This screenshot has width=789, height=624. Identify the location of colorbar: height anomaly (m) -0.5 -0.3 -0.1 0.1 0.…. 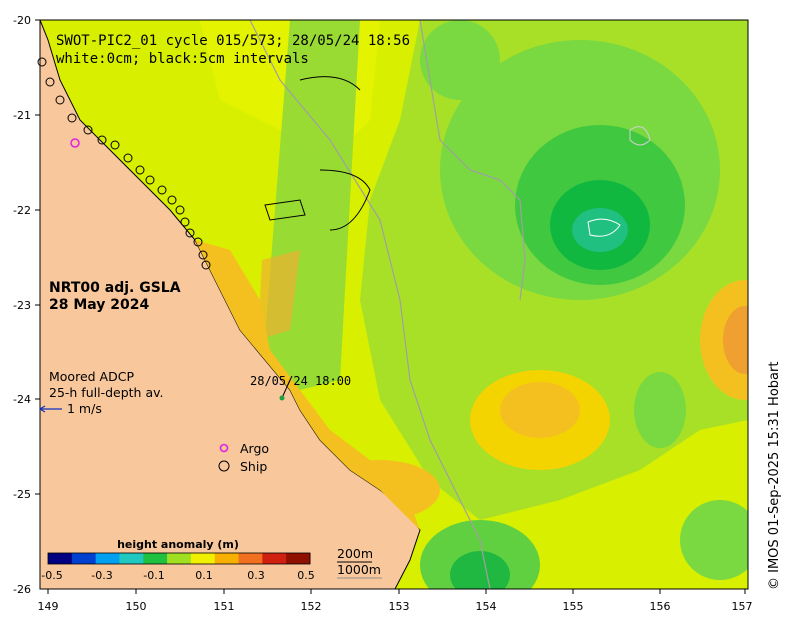
(177, 560).